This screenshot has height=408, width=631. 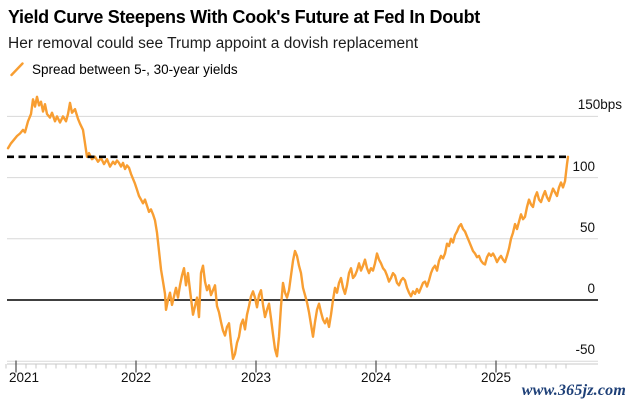 What do you see at coordinates (256, 377) in the screenshot?
I see `x-axis-label: 2023` at bounding box center [256, 377].